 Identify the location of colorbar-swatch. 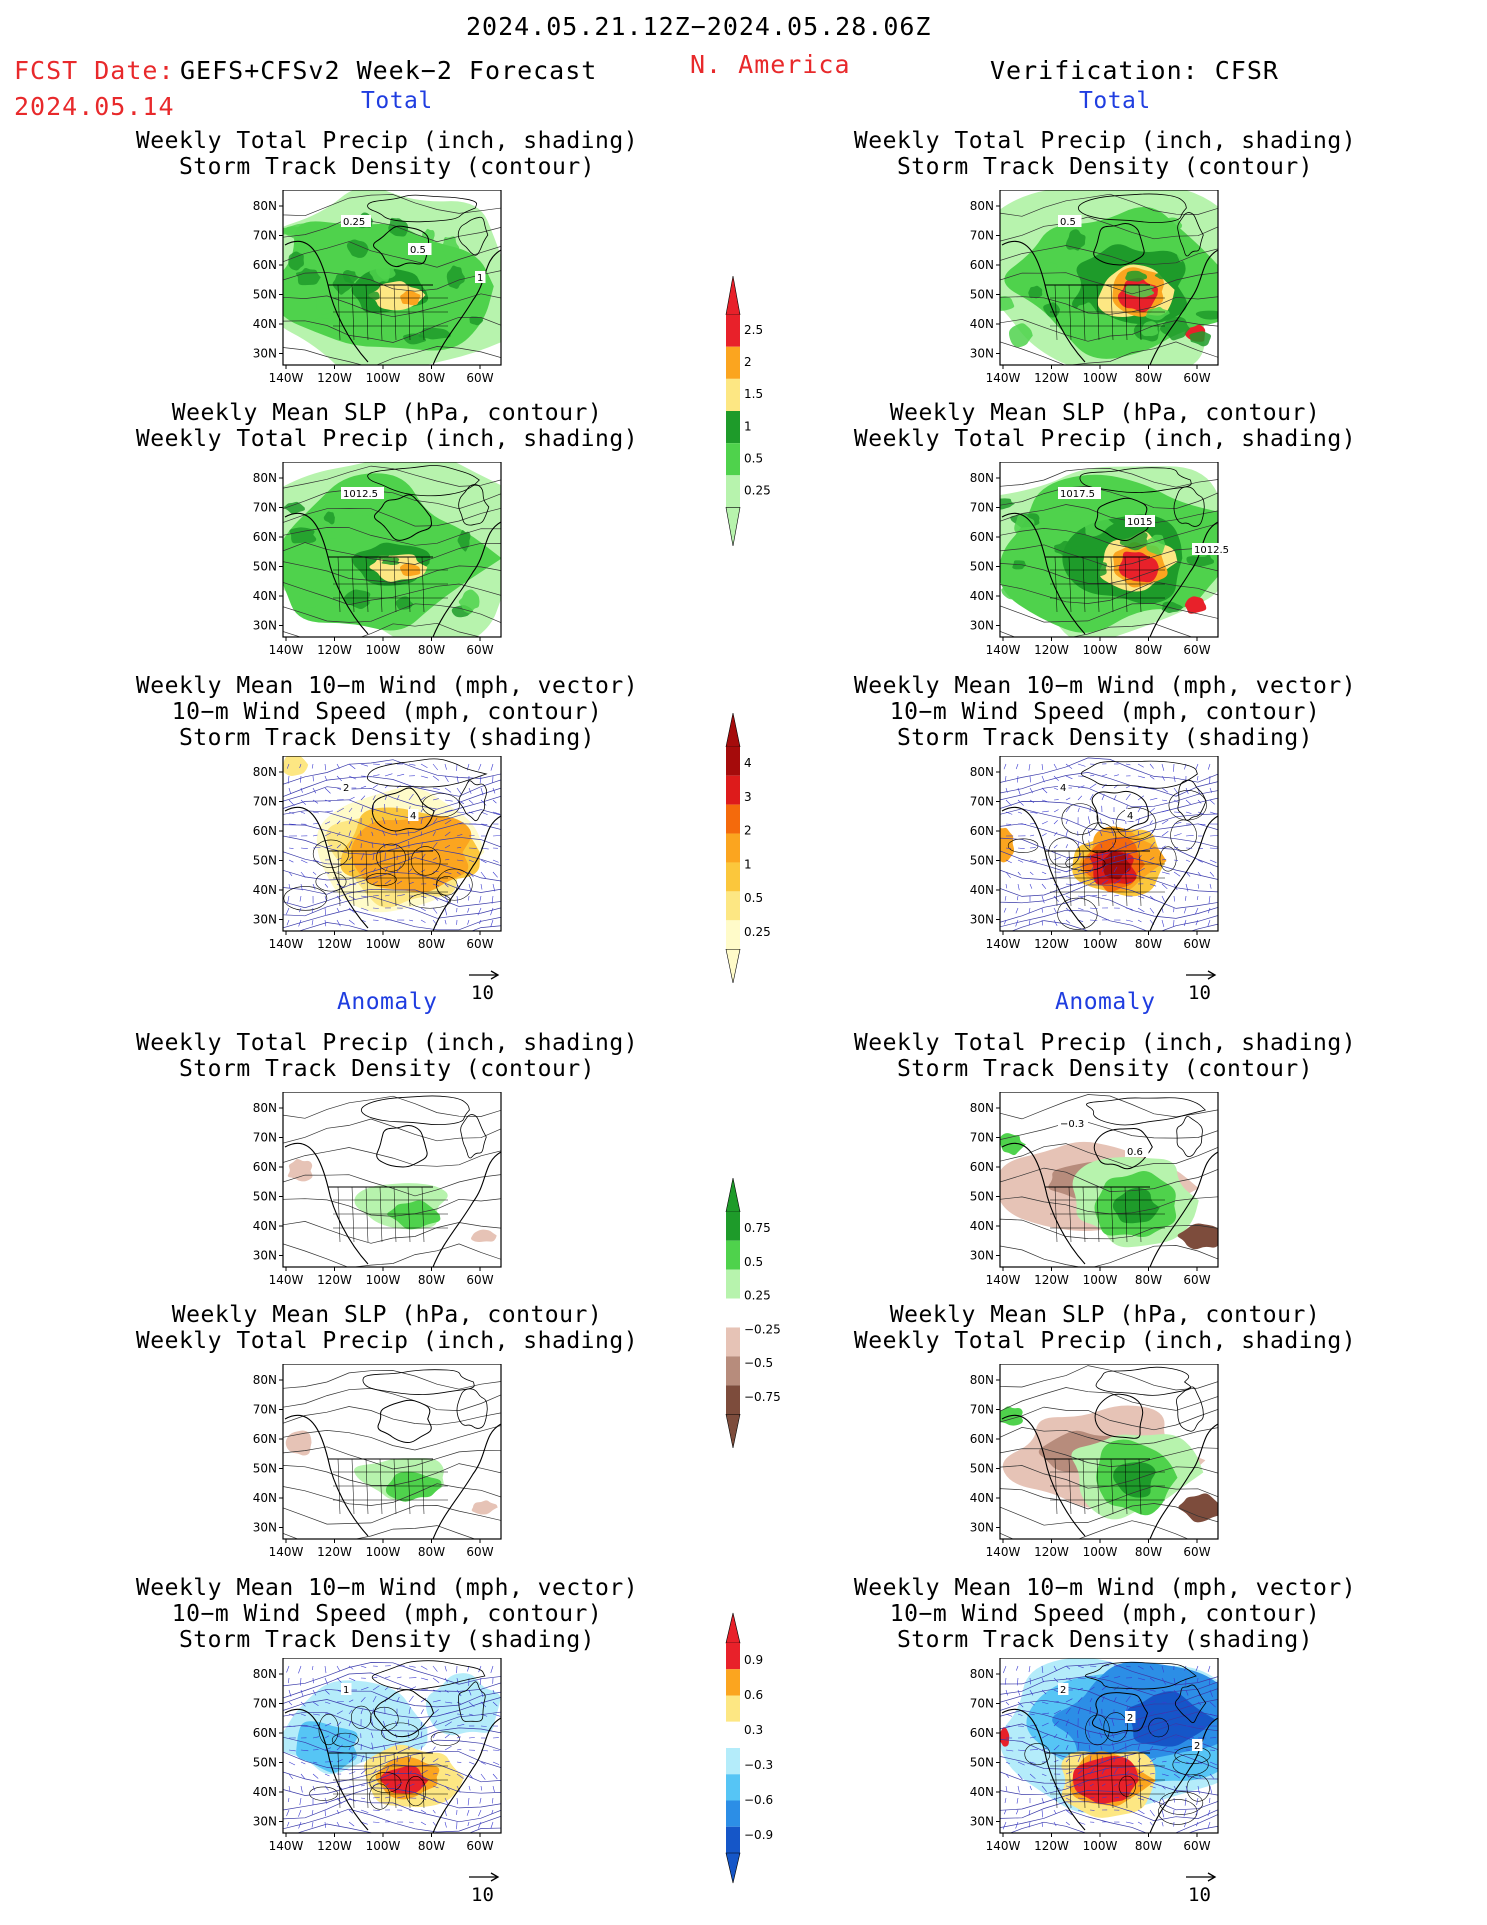
(733, 330).